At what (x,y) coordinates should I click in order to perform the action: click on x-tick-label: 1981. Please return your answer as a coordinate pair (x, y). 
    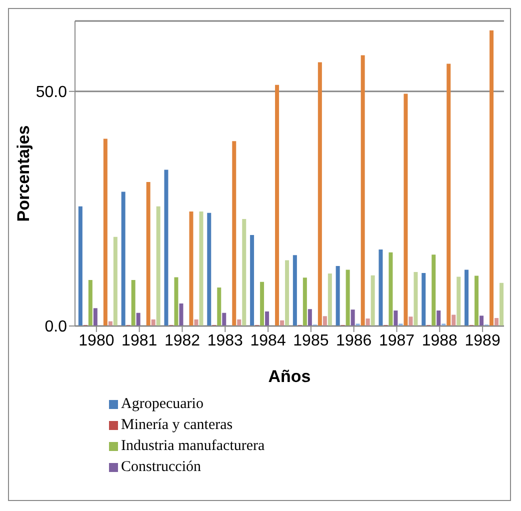
    Looking at the image, I should click on (140, 341).